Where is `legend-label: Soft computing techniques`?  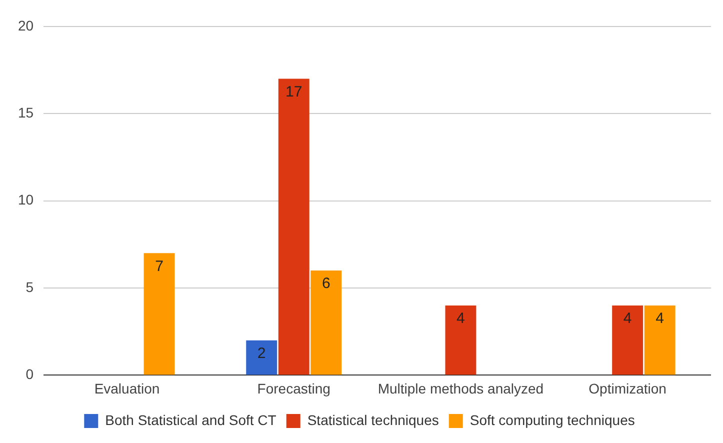
legend-label: Soft computing techniques is located at coordinates (552, 420).